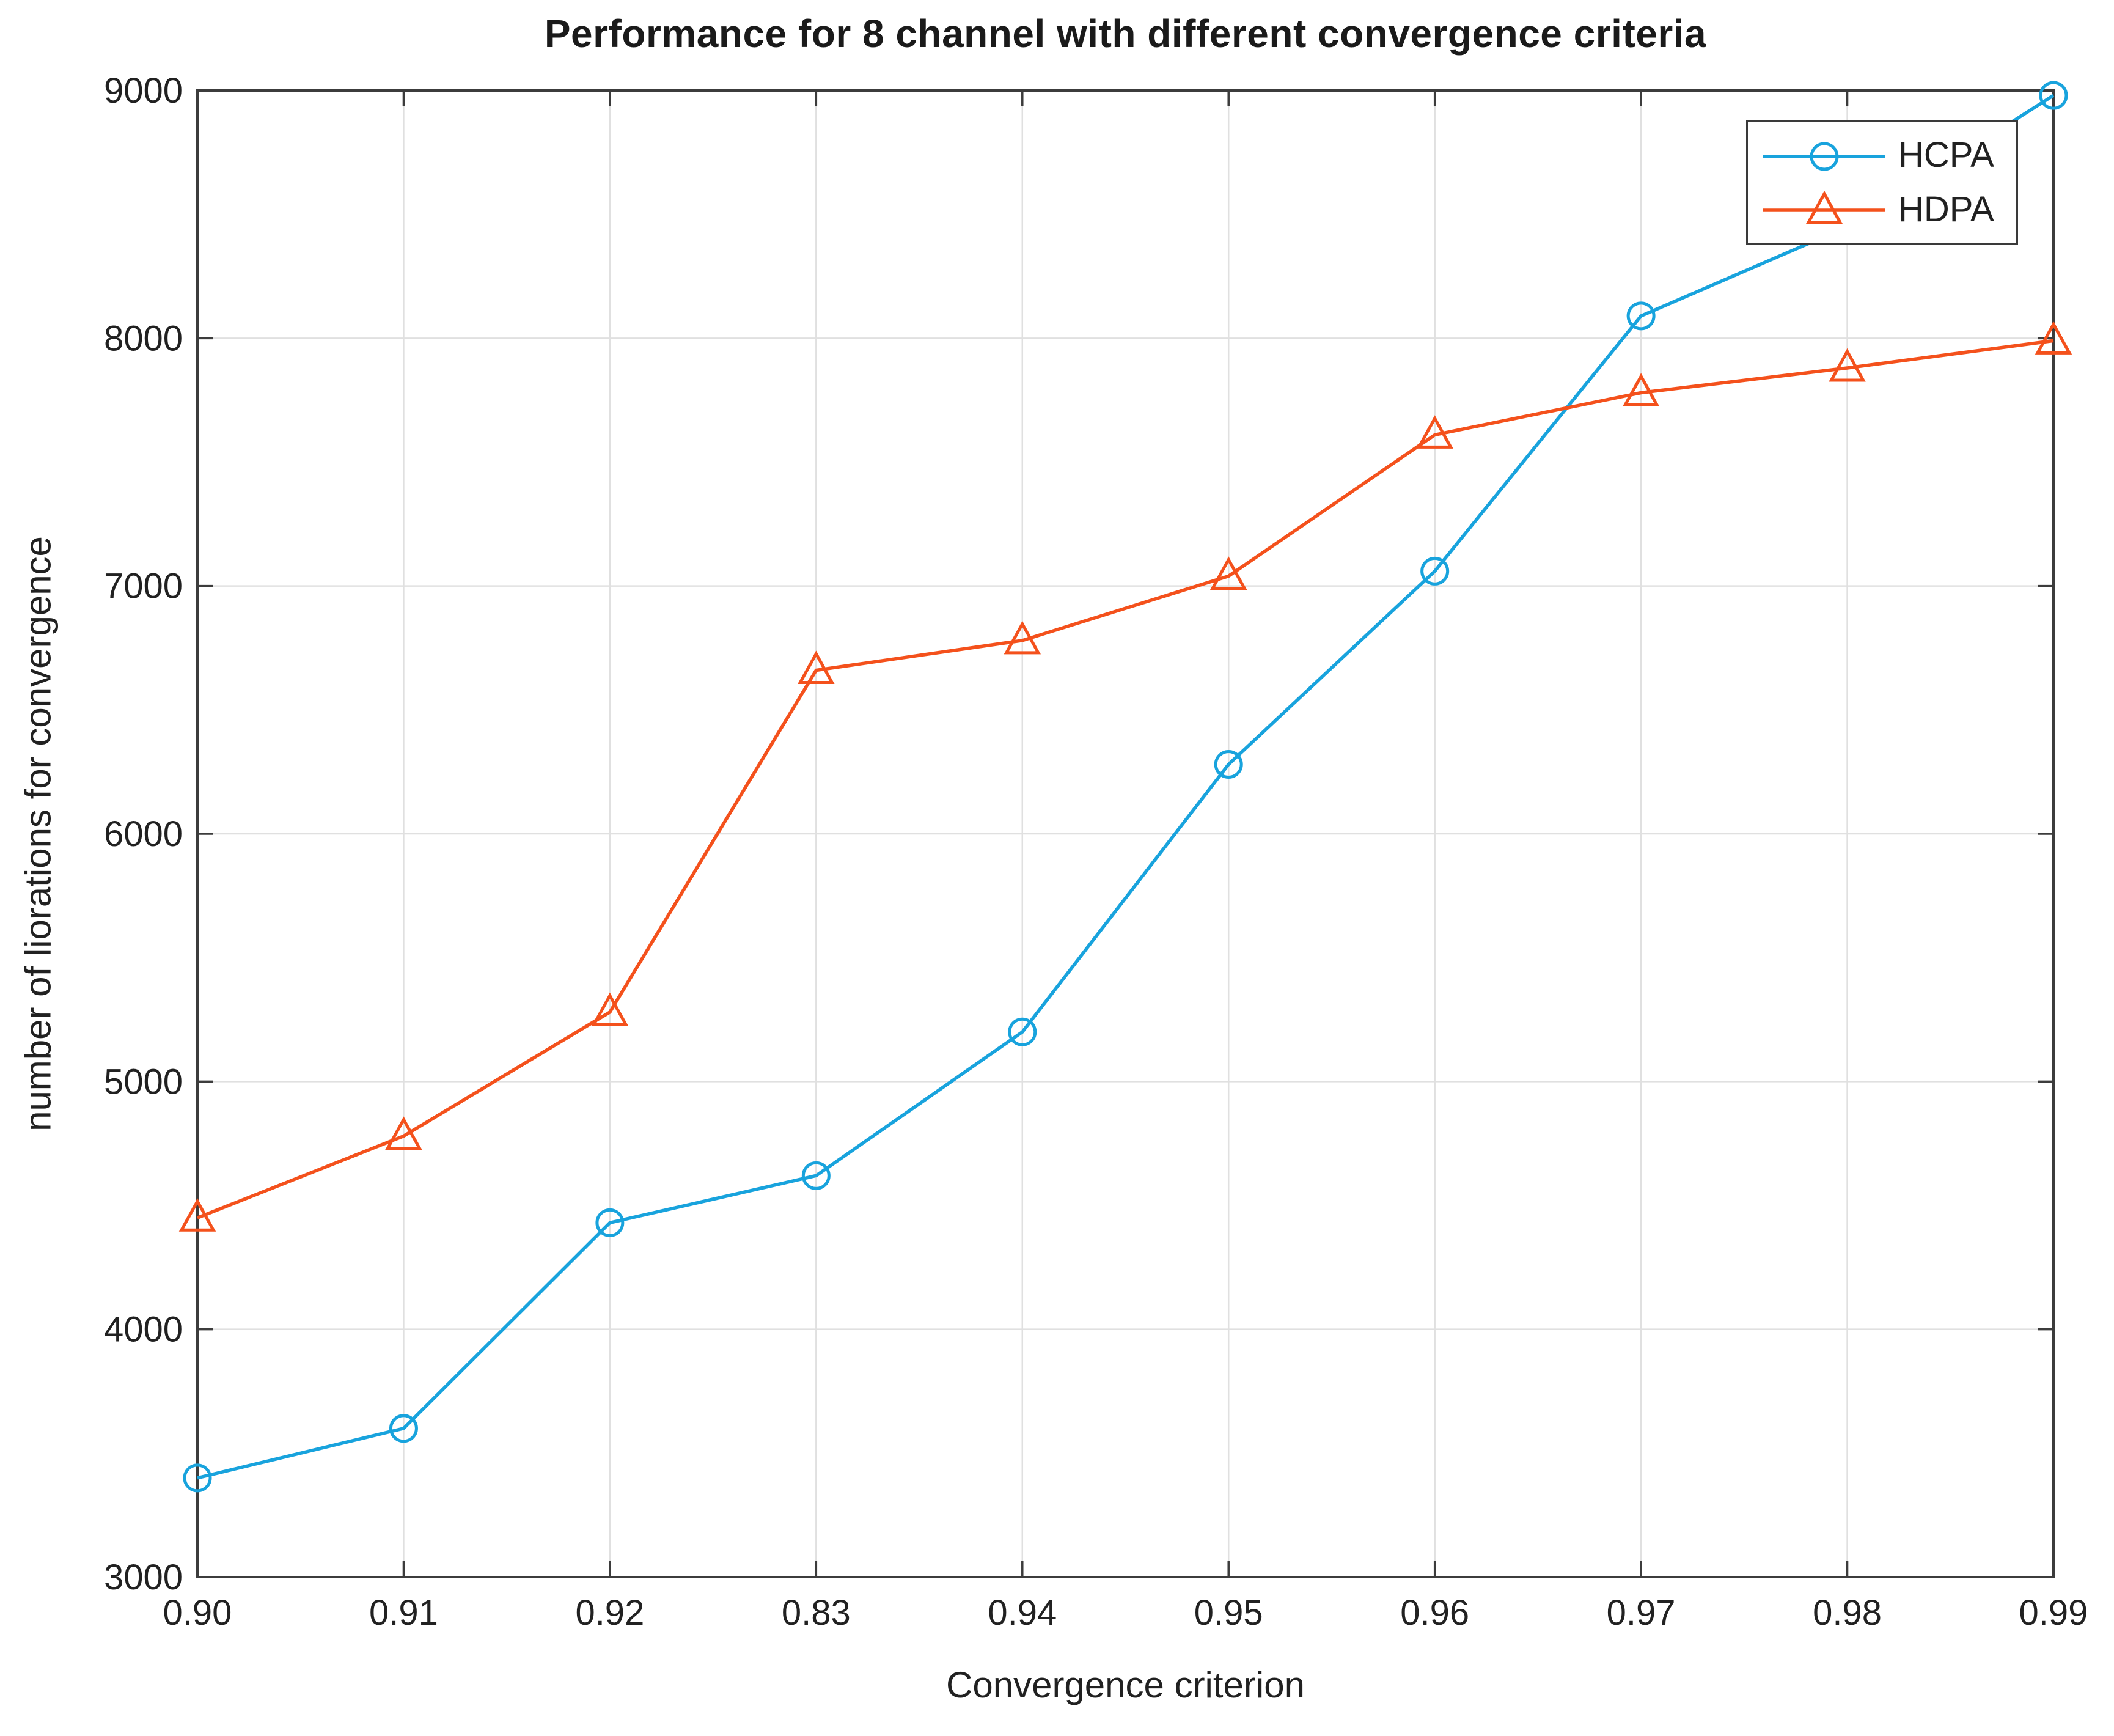  I want to click on legend-label-hcpa: HCPA, so click(1946, 155).